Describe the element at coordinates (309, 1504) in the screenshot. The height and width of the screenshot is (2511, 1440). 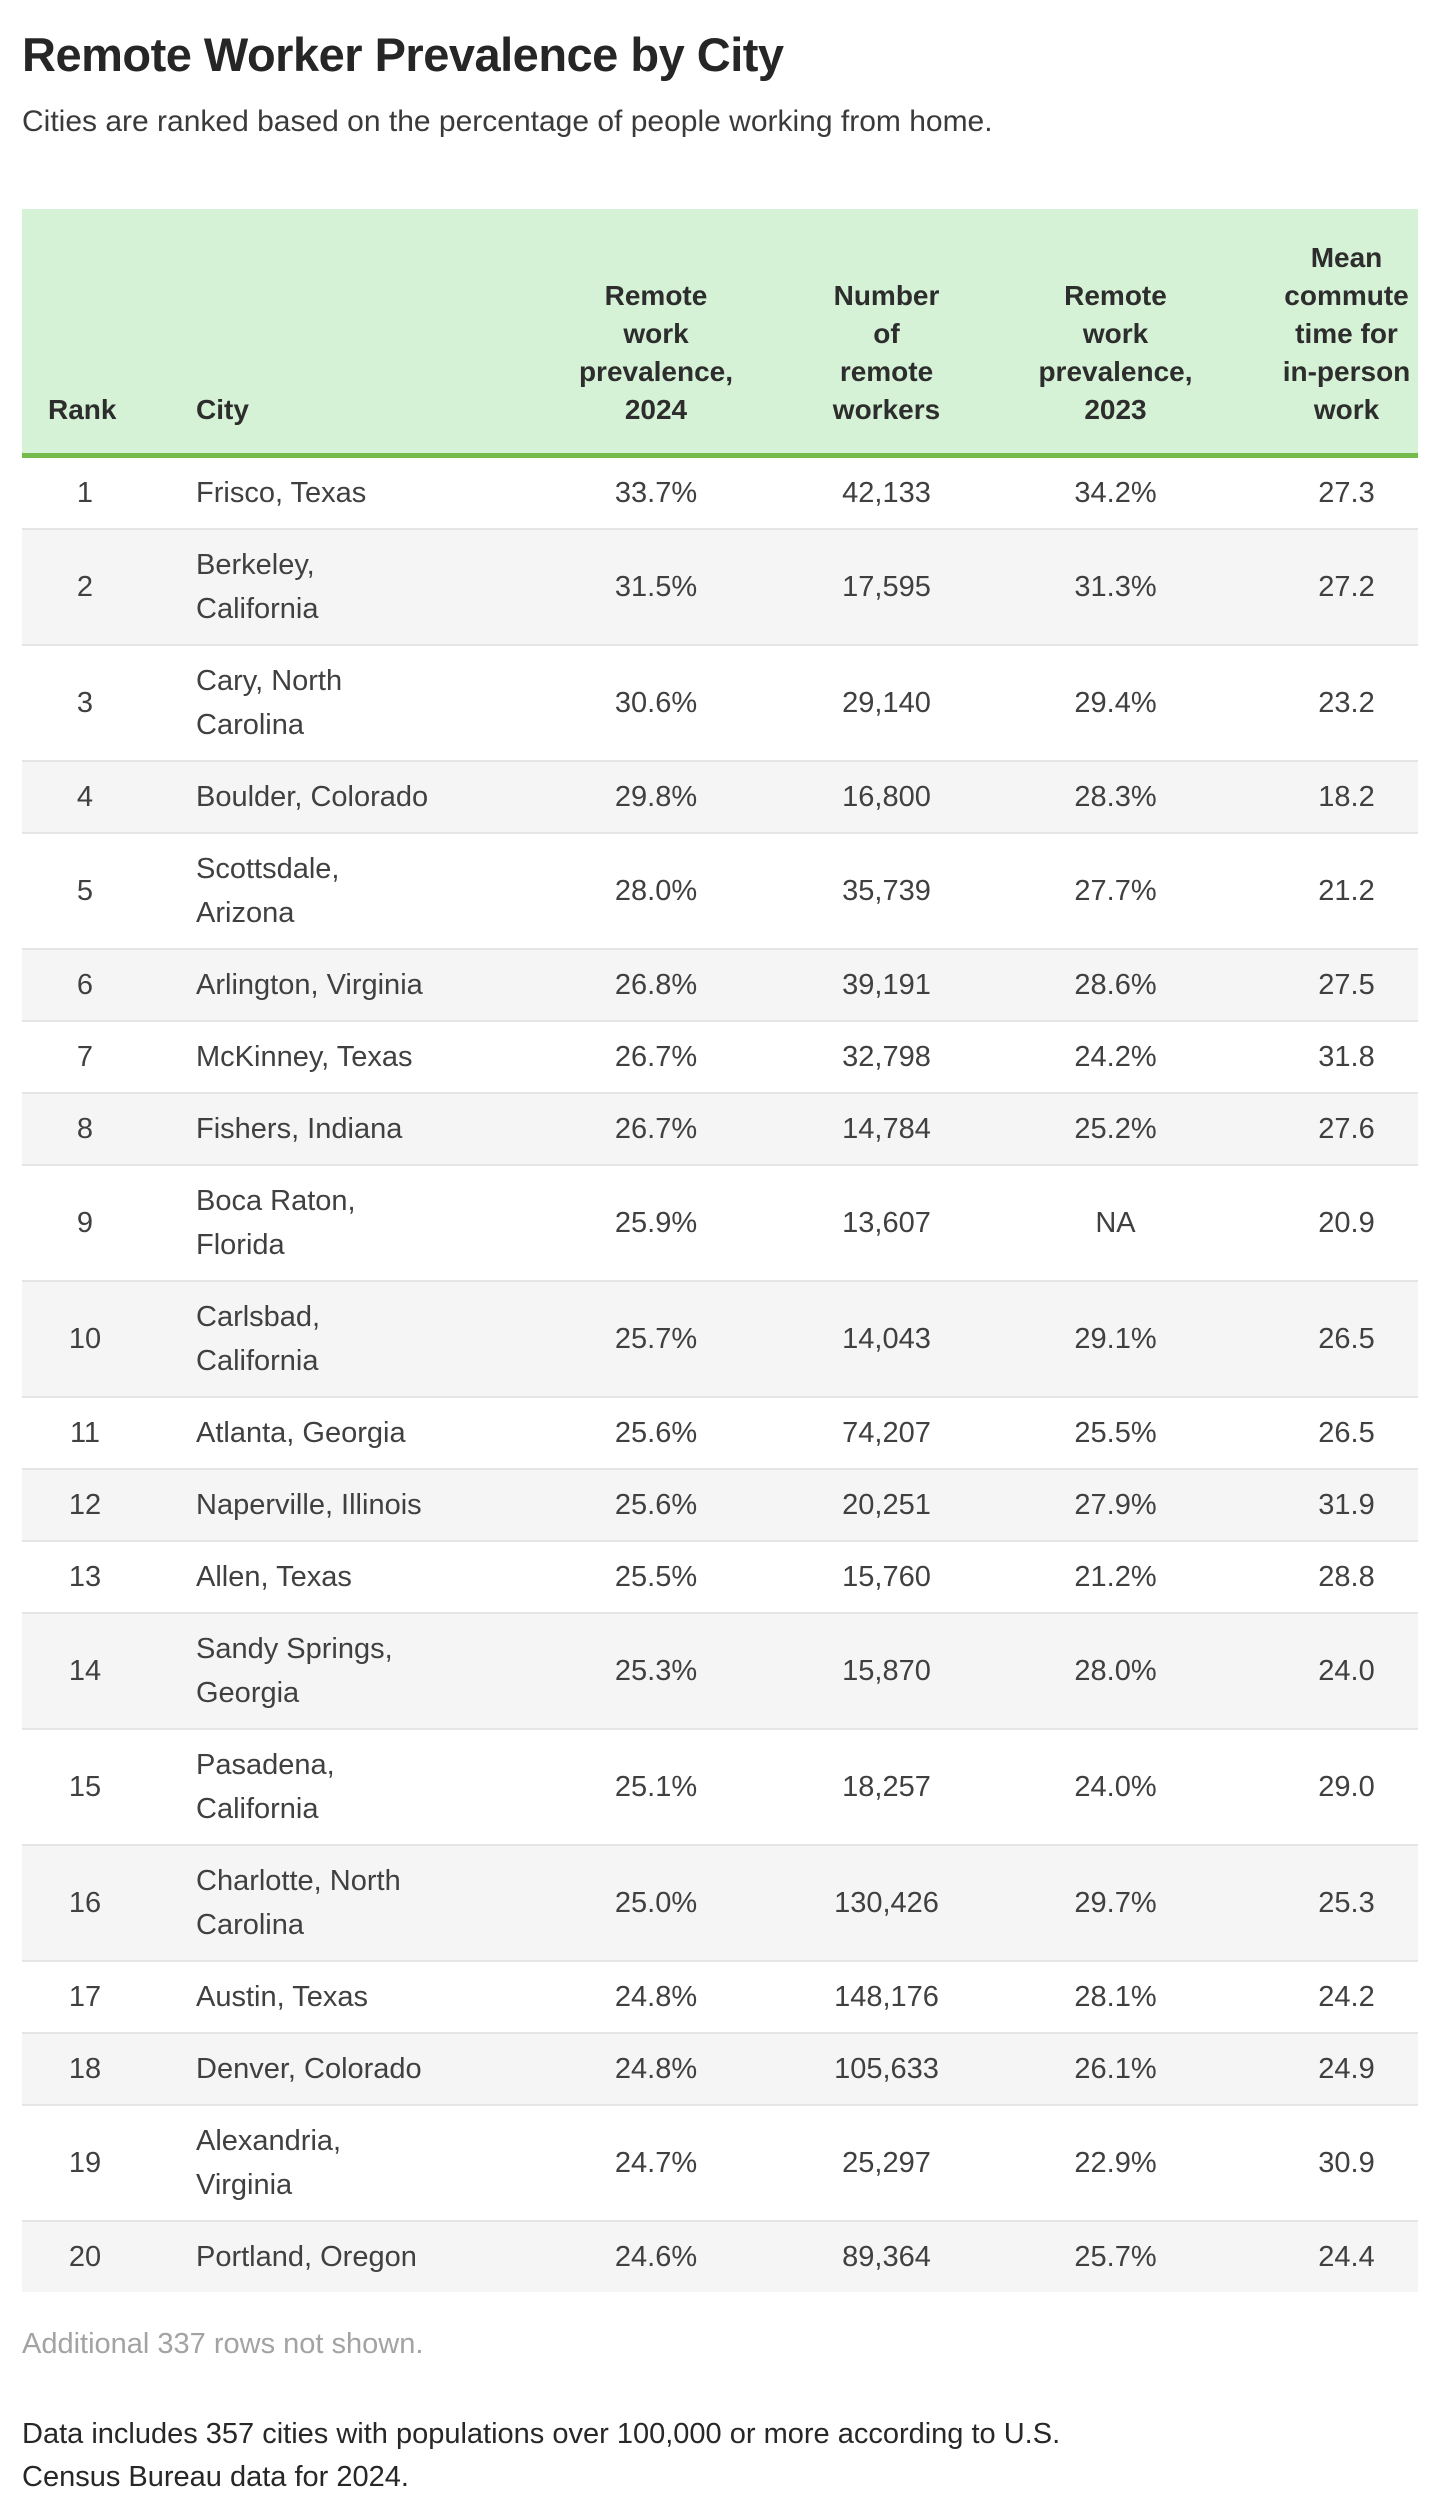
I see `city-cell: Naperville, Illinois` at that location.